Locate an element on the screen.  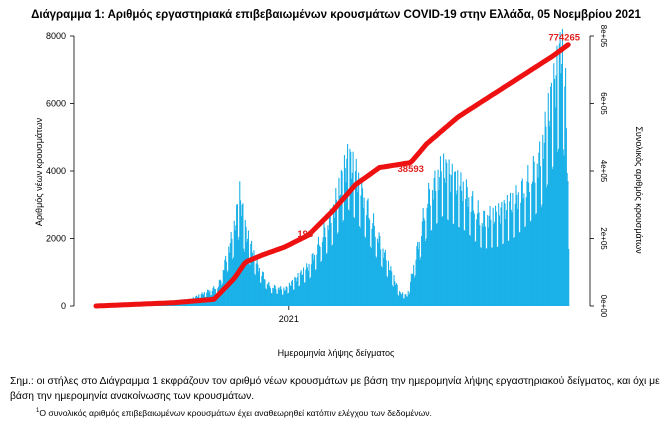
y2-tick-label: 0e+00 is located at coordinates (603, 306).